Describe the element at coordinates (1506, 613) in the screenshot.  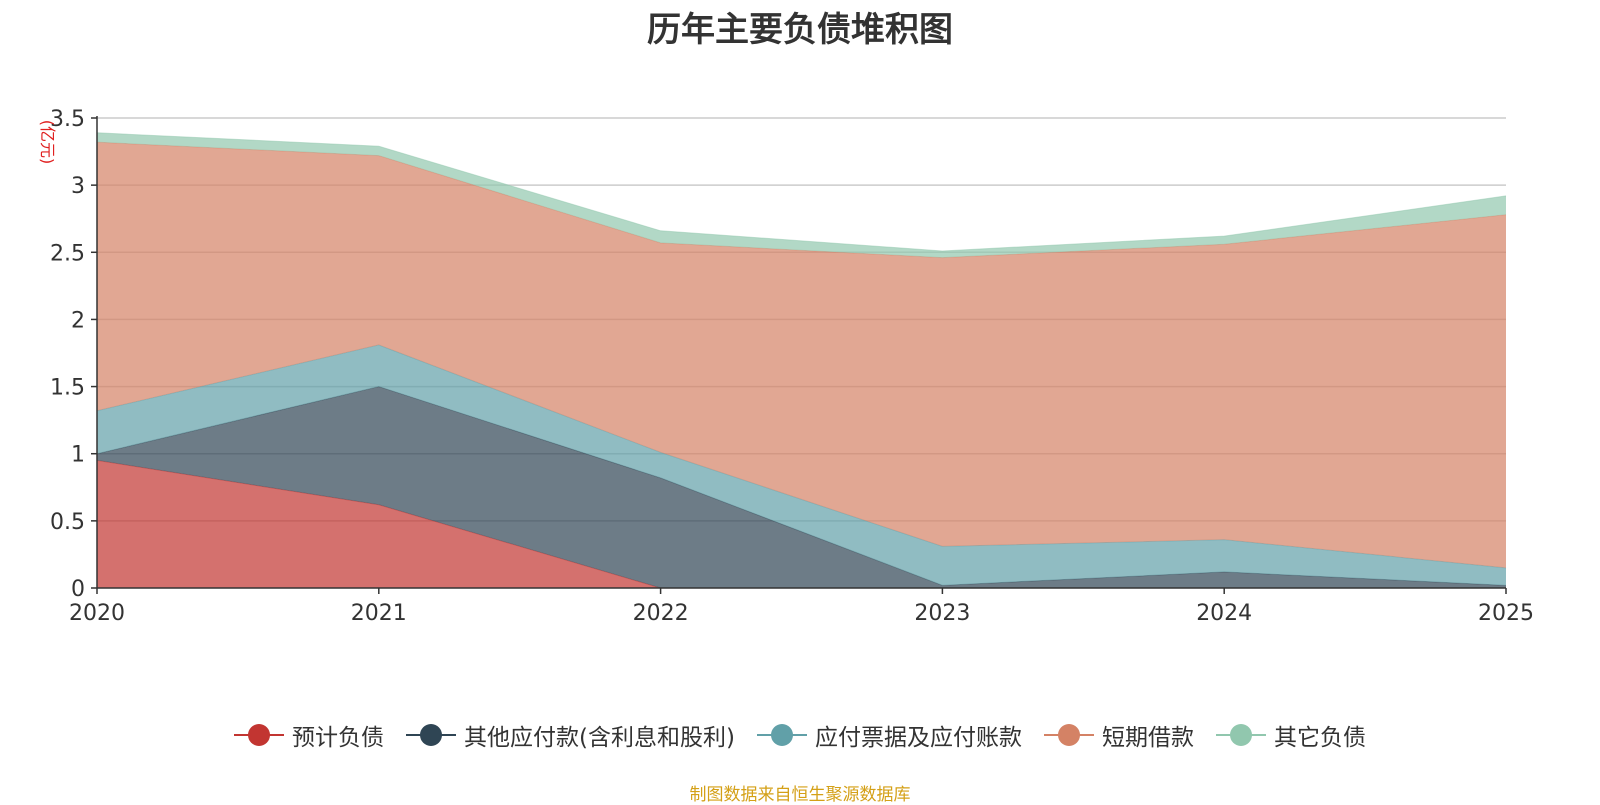
I see `x-tick-label: 2025` at that location.